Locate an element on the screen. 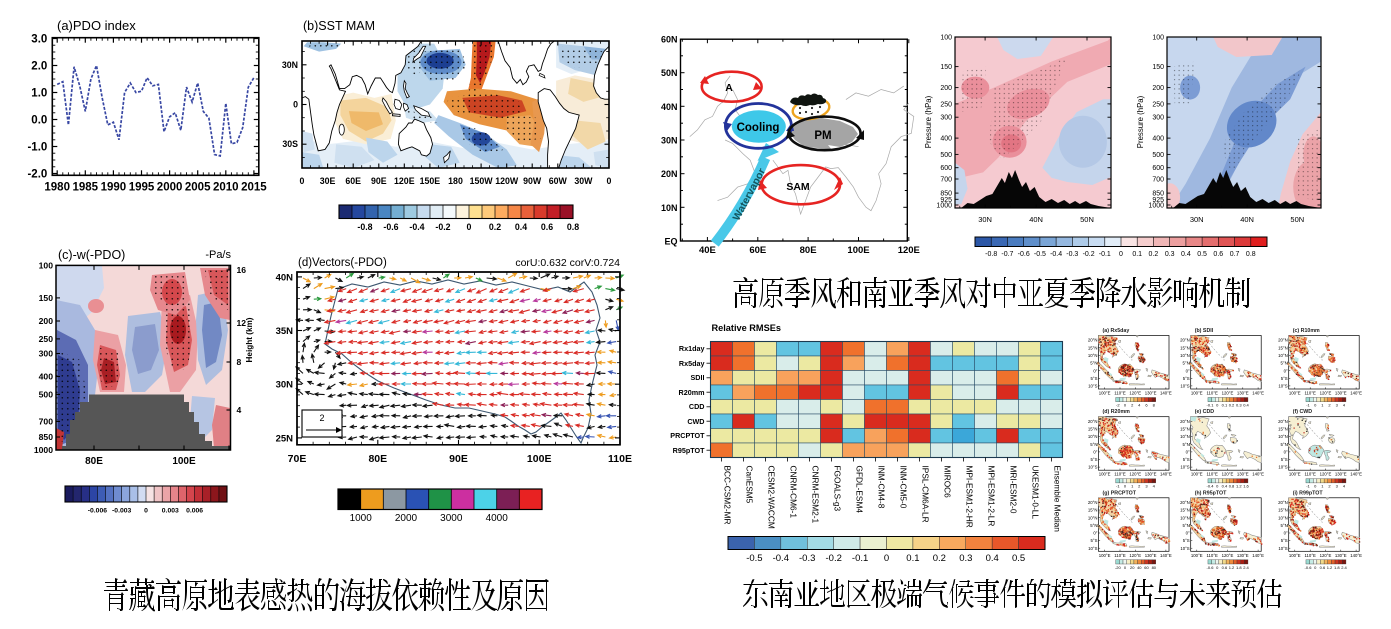  svg-text: 140°E is located at coordinates (1258, 555).